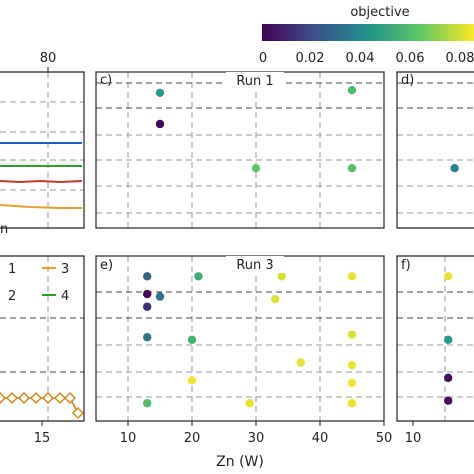 This screenshot has height=474, width=474. Describe the element at coordinates (254, 265) in the screenshot. I see `panel-e-title: Run 3` at that location.